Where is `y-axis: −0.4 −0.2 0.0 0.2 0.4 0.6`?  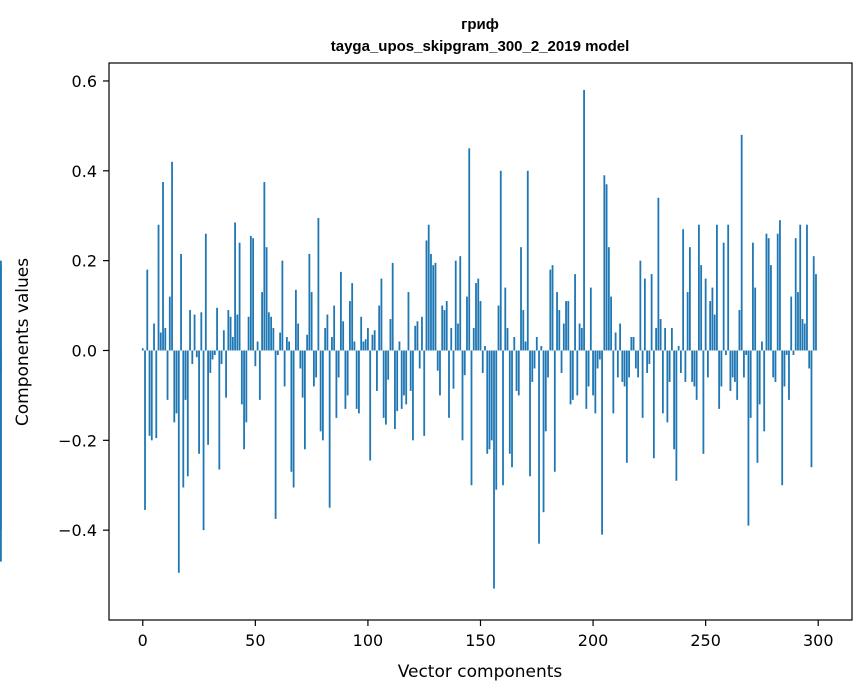
y-axis: −0.4 −0.2 0.0 0.2 0.4 0.6 is located at coordinates (83, 306).